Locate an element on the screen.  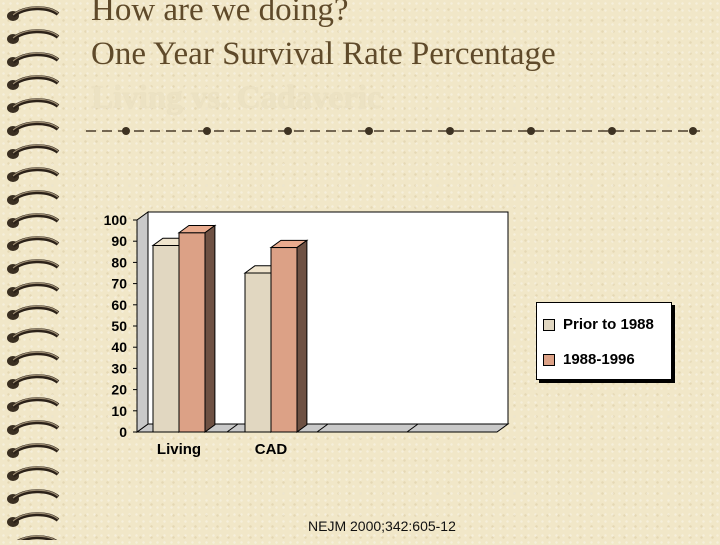
legend-swatch-recent is located at coordinates (549, 360).